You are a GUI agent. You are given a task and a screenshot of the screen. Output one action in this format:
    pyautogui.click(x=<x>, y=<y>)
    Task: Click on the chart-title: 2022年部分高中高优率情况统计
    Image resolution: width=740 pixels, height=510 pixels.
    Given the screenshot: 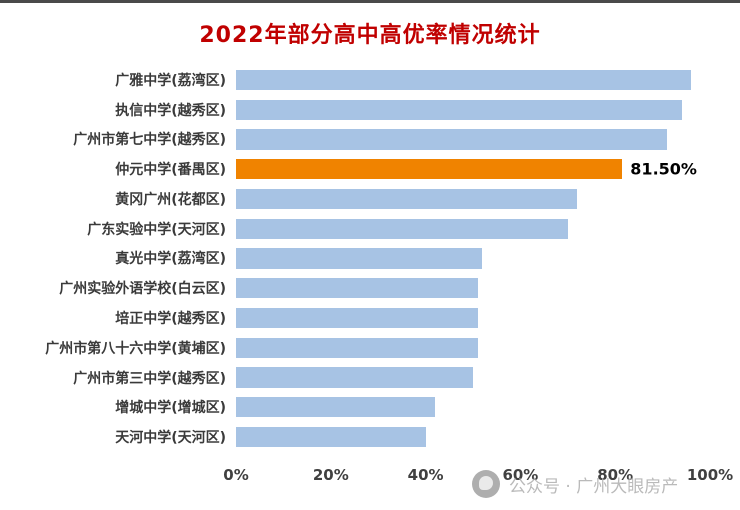 What is the action you would take?
    pyautogui.click(x=370, y=35)
    